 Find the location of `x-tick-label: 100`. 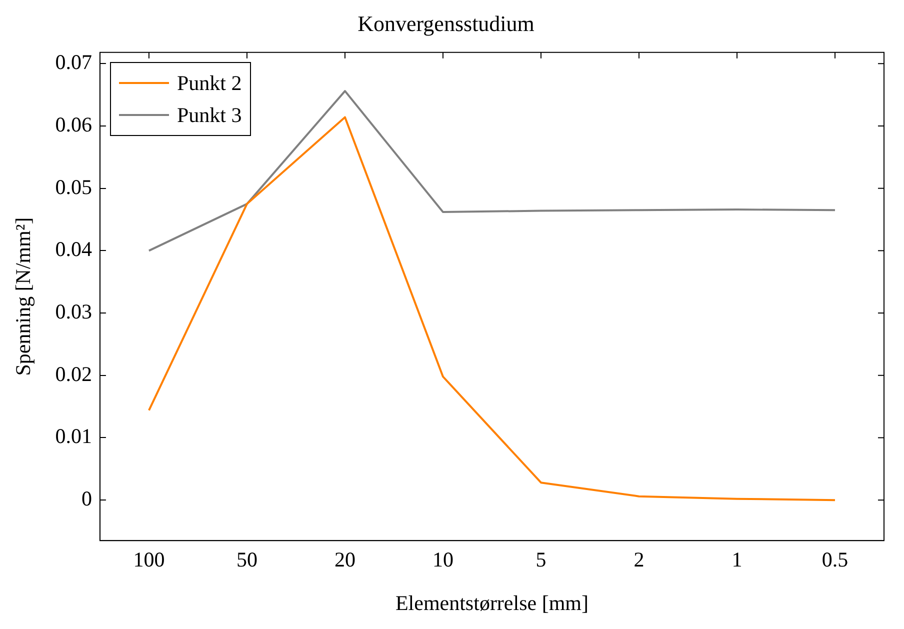

x-tick-label: 100 is located at coordinates (149, 560).